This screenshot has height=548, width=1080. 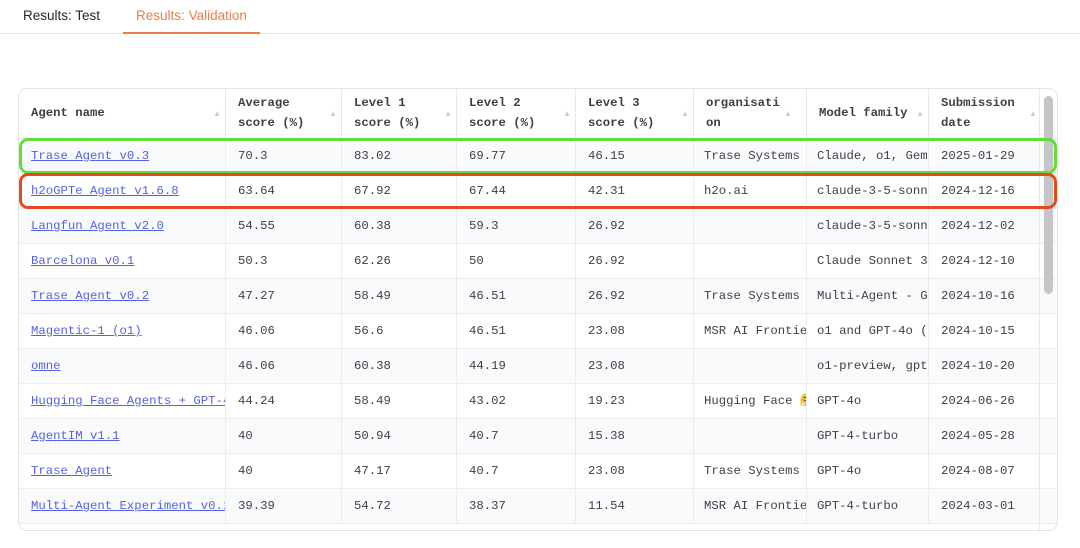 What do you see at coordinates (46, 366) in the screenshot?
I see `agent-link: omne` at bounding box center [46, 366].